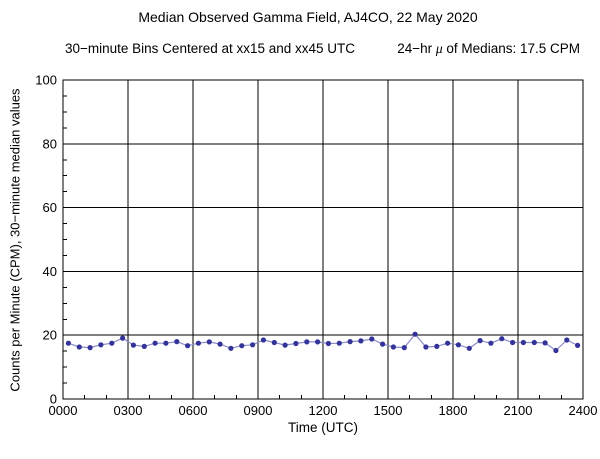  What do you see at coordinates (50, 207) in the screenshot?
I see `y-tick-label: 60` at bounding box center [50, 207].